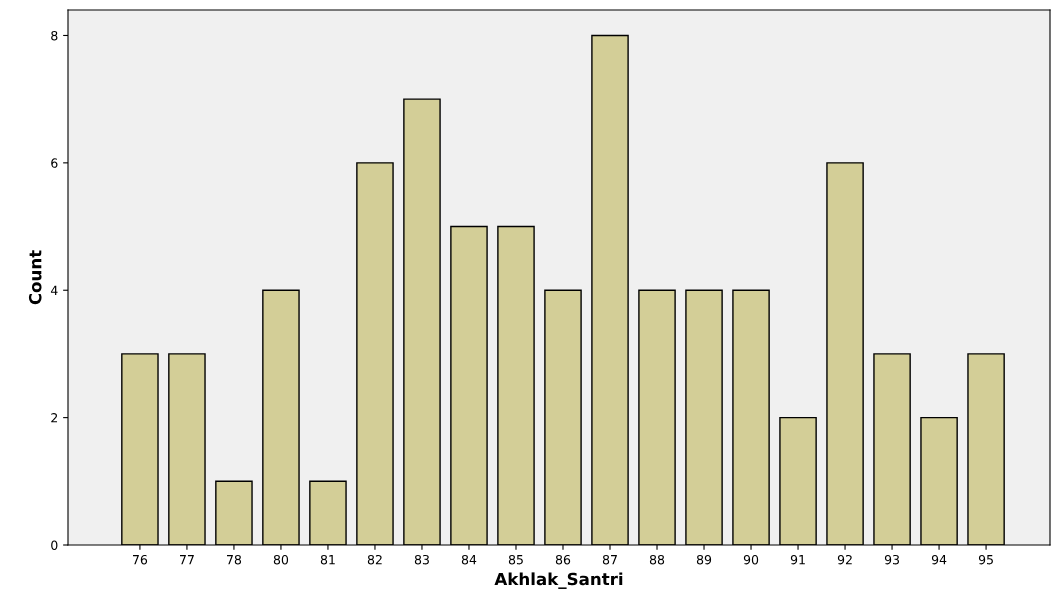 This screenshot has height=604, width=1055. I want to click on x-tick-label: 82, so click(374, 559).